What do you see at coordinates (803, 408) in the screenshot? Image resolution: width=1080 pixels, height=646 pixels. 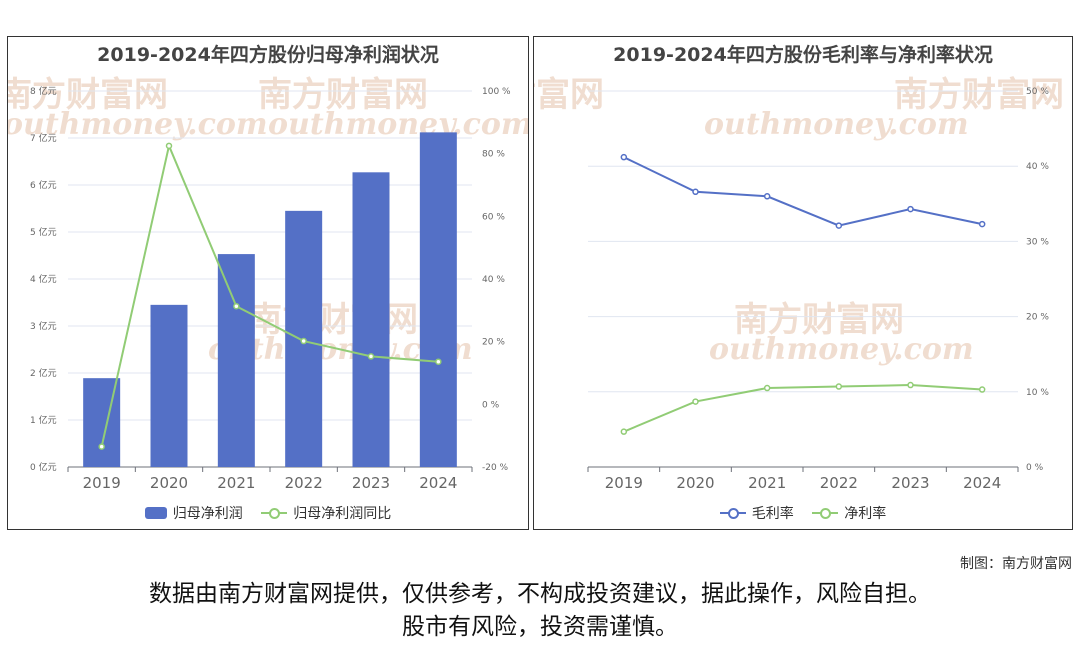 I see `line-net-margin` at bounding box center [803, 408].